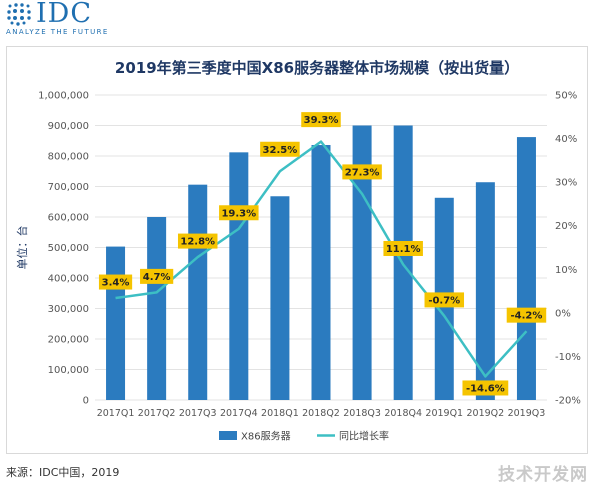 This screenshot has height=490, width=596. I want to click on y-axis-label: 单位：台, so click(22, 248).